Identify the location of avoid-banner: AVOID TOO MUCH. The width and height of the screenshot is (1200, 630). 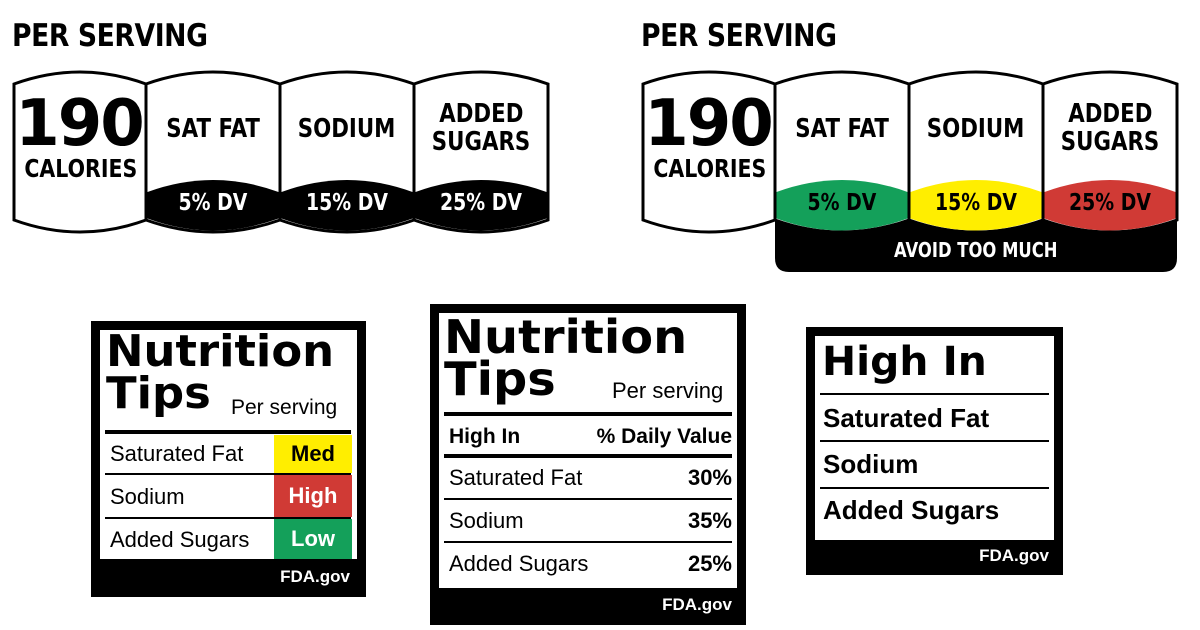
(976, 250).